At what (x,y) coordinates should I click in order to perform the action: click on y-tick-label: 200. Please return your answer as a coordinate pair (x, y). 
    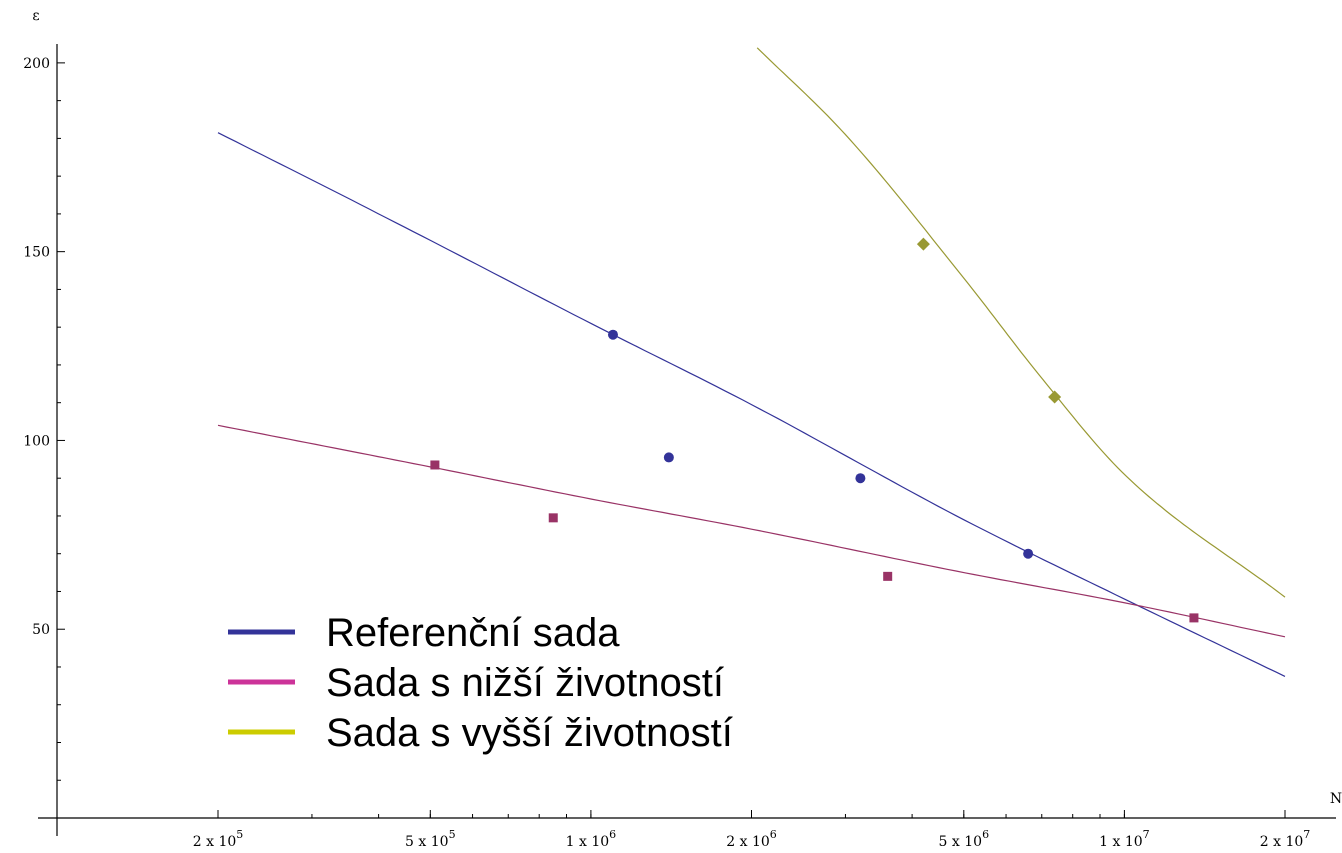
    Looking at the image, I should click on (36, 64).